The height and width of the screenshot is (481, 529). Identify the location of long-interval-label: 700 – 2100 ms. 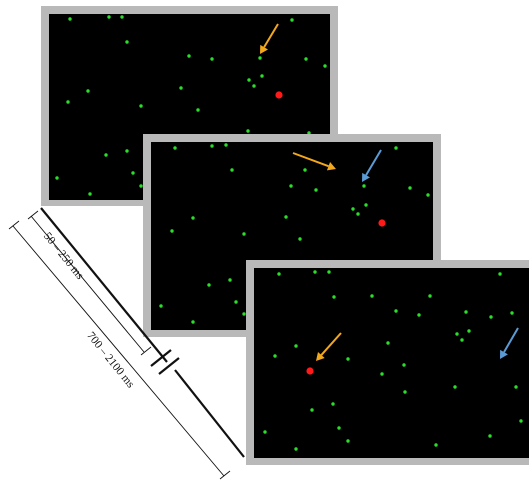
(110, 360).